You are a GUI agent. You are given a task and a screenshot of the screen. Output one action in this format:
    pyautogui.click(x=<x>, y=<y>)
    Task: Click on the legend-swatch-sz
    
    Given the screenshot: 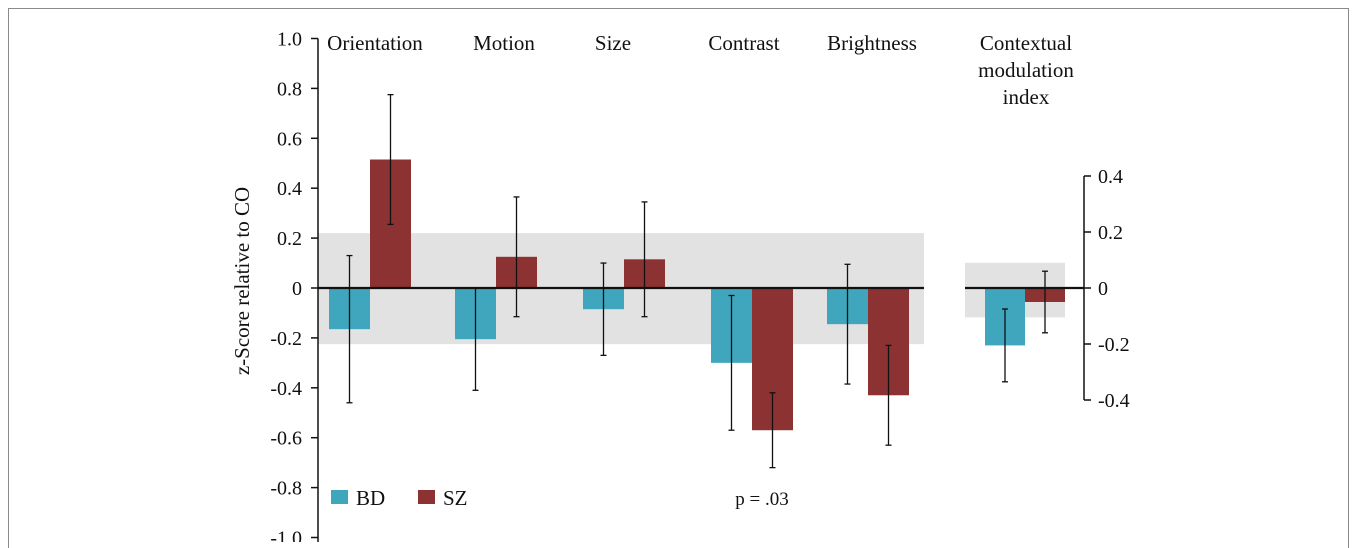 What is the action you would take?
    pyautogui.click(x=426, y=497)
    